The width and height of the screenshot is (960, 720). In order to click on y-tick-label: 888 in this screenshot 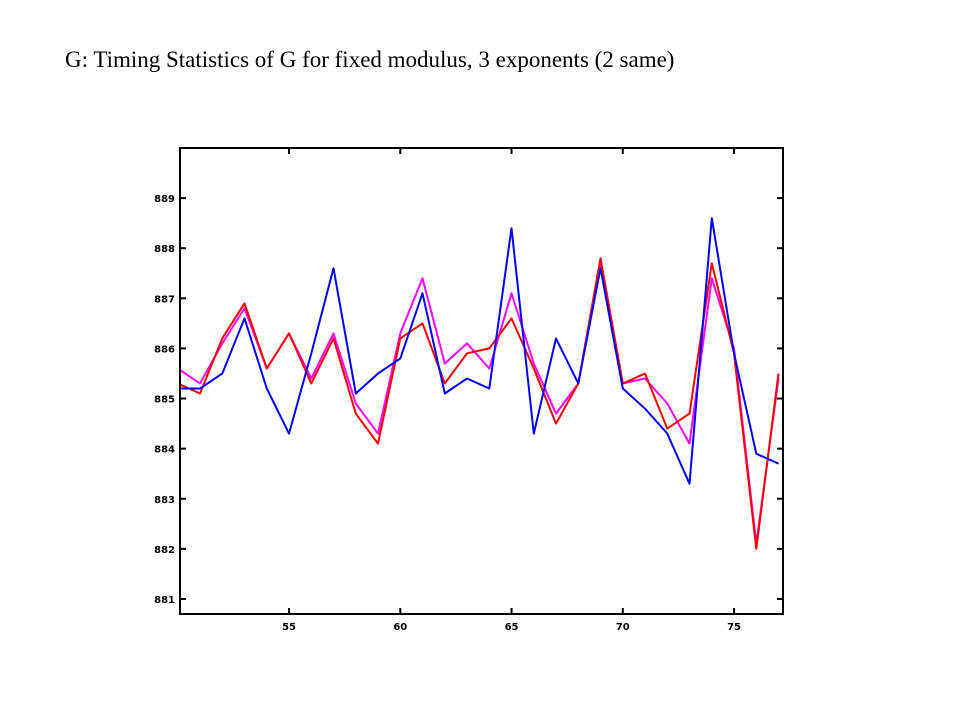, I will do `click(164, 249)`.